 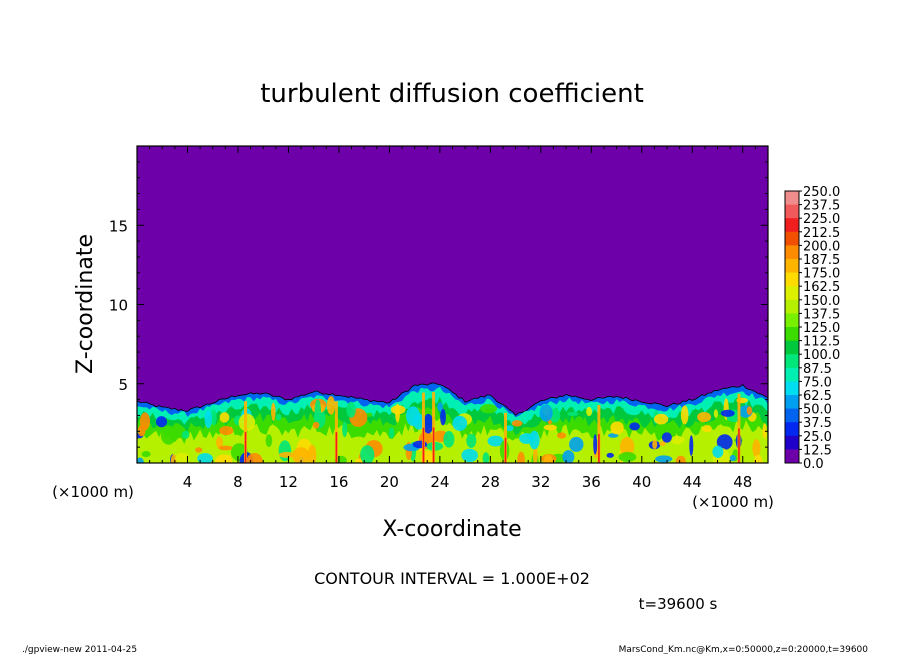 I want to click on footer-left: ./gpview-new 2011-04-25, so click(x=79, y=649).